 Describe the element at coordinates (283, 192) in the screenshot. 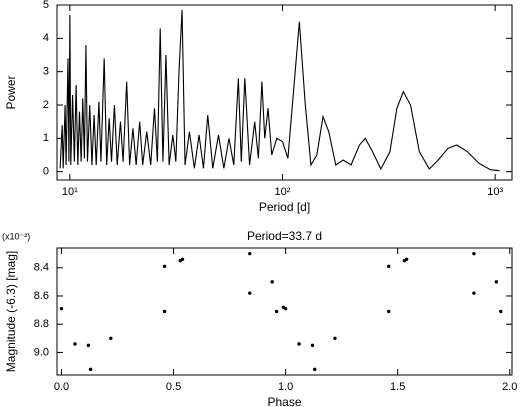

I see `x-tick-label: 10²` at that location.